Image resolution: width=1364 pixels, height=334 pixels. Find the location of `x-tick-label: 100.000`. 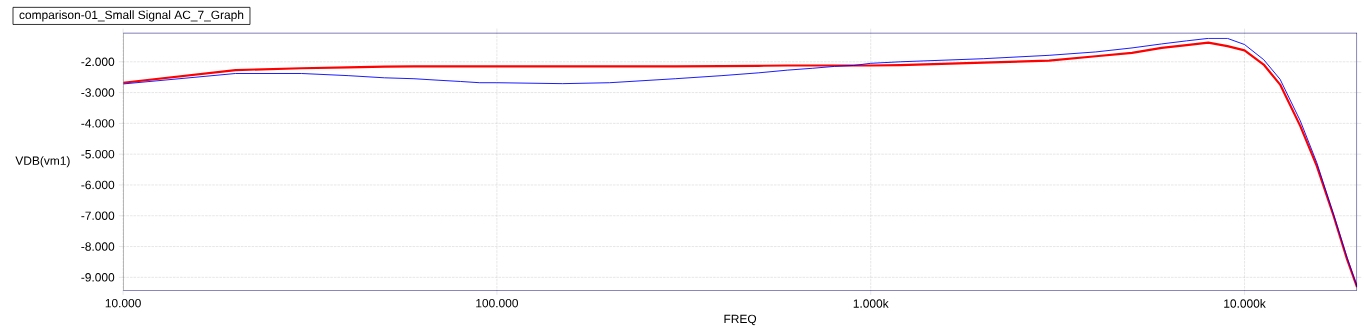

x-tick-label: 100.000 is located at coordinates (497, 303).